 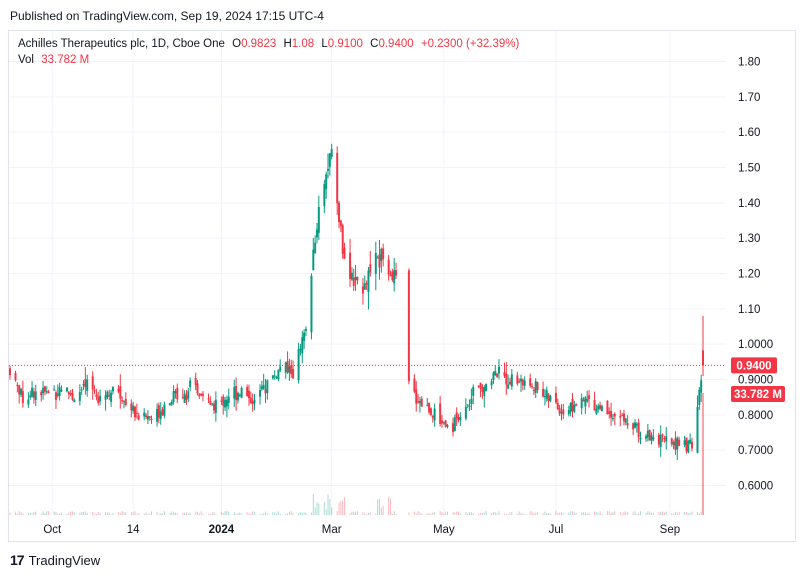 I want to click on volume-label: Vol, so click(x=26, y=60).